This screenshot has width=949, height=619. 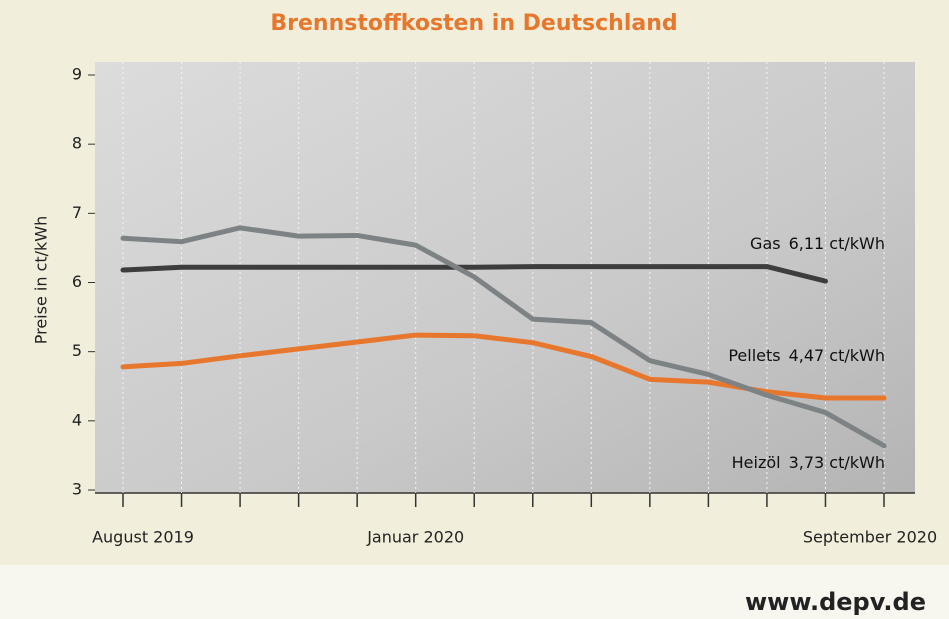 I want to click on series-name: Heizöl, so click(x=756, y=462).